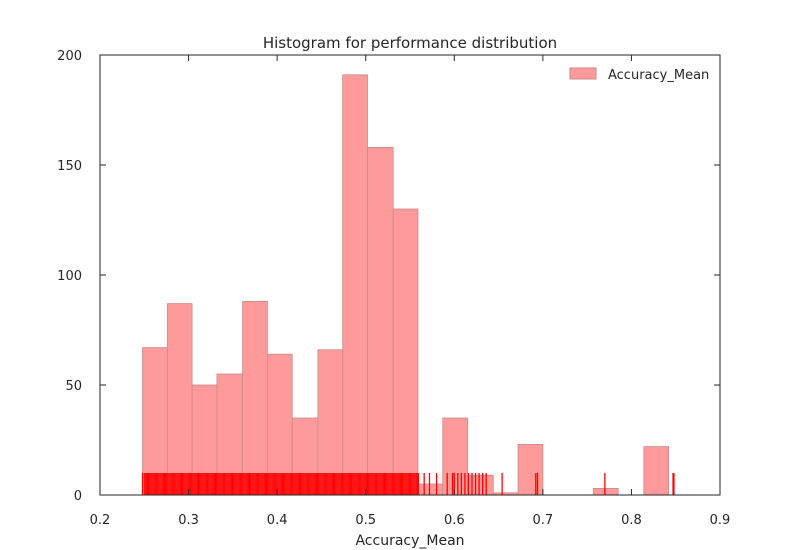 Image resolution: width=800 pixels, height=550 pixels. Describe the element at coordinates (277, 520) in the screenshot. I see `x-tick-label: 0.4` at that location.